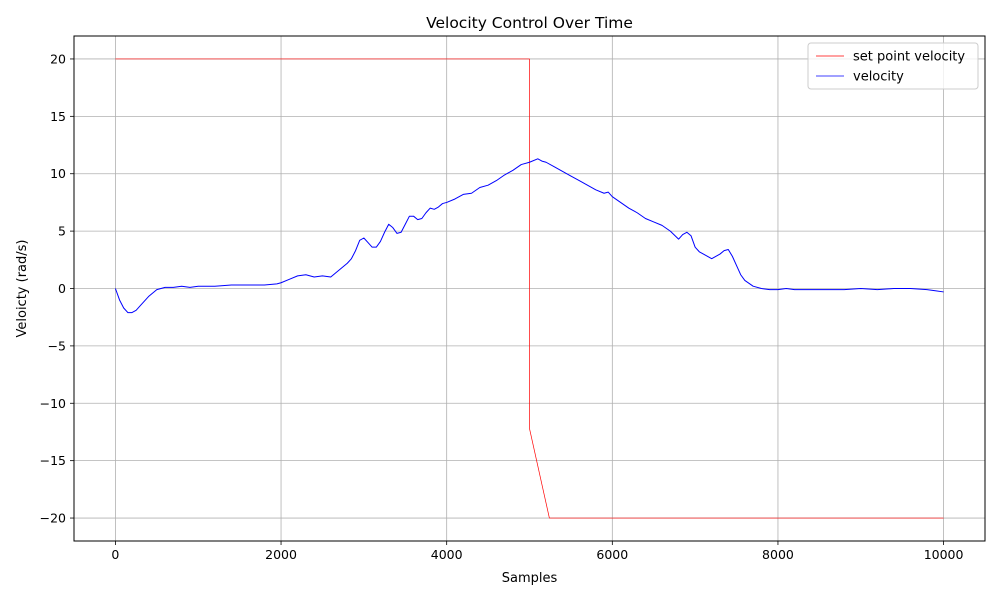 The width and height of the screenshot is (1000, 605). Describe the element at coordinates (58, 58) in the screenshot. I see `y-tick-label: 20` at that location.